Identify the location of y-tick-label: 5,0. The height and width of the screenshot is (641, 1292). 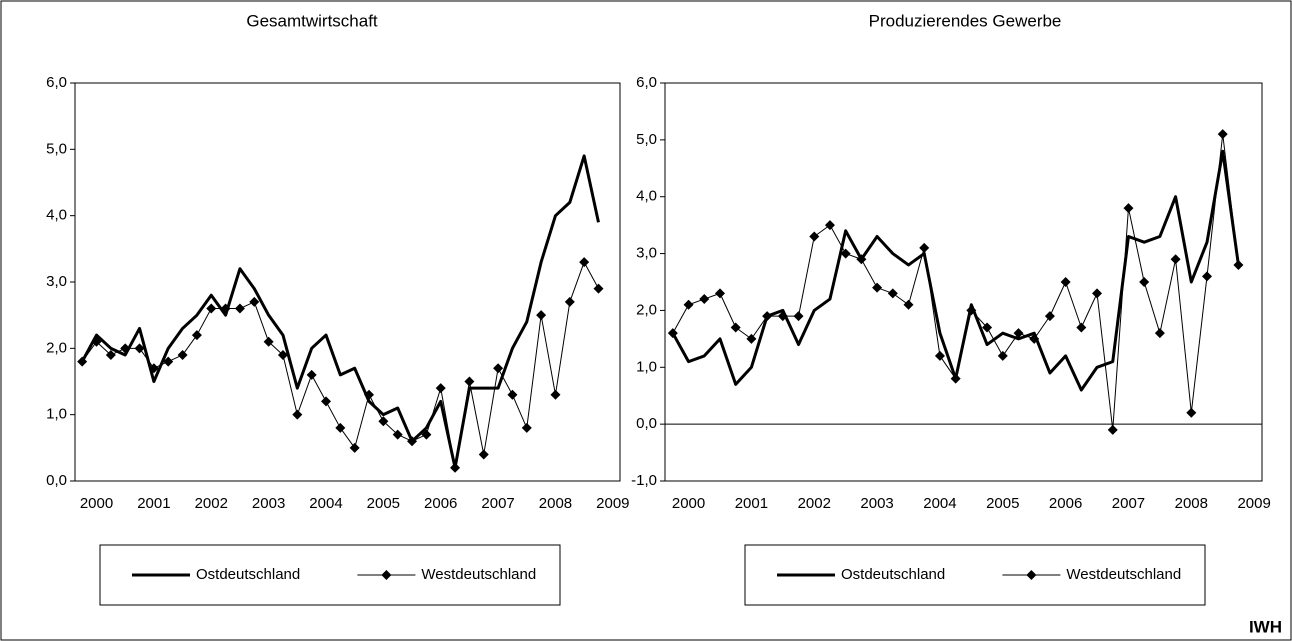
(646, 139).